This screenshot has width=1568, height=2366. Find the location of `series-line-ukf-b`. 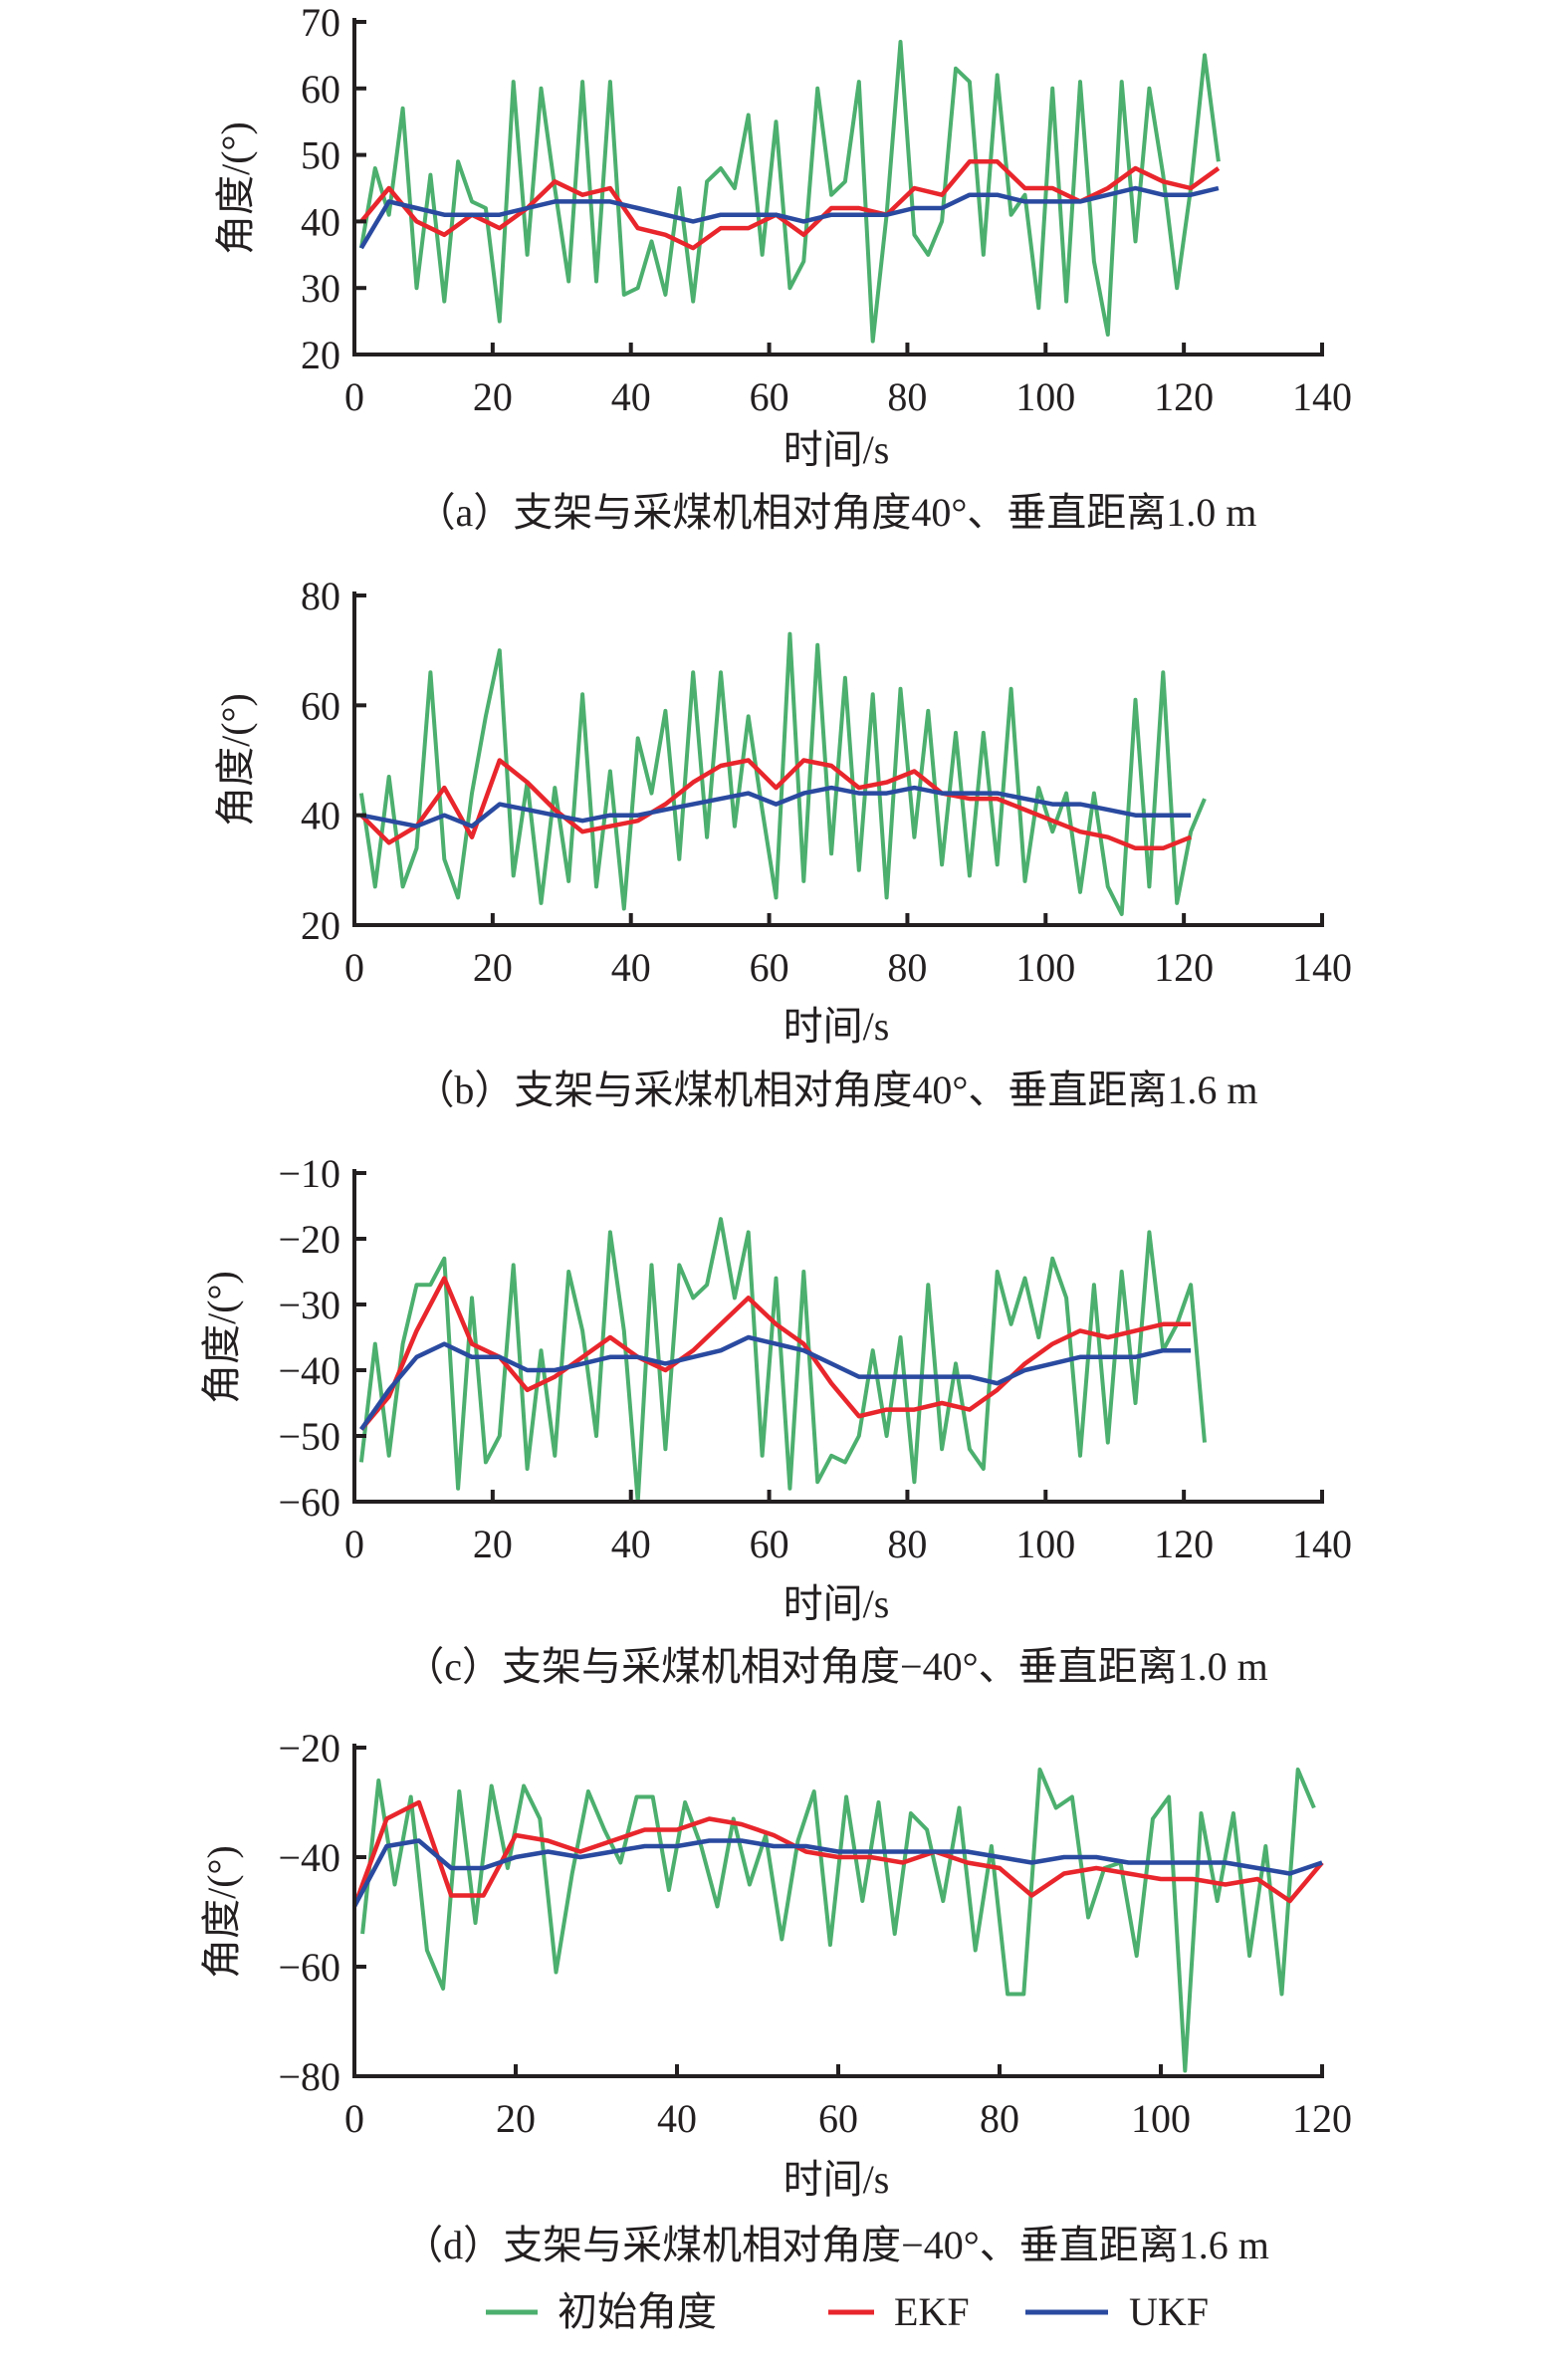

series-line-ukf-b is located at coordinates (776, 807).